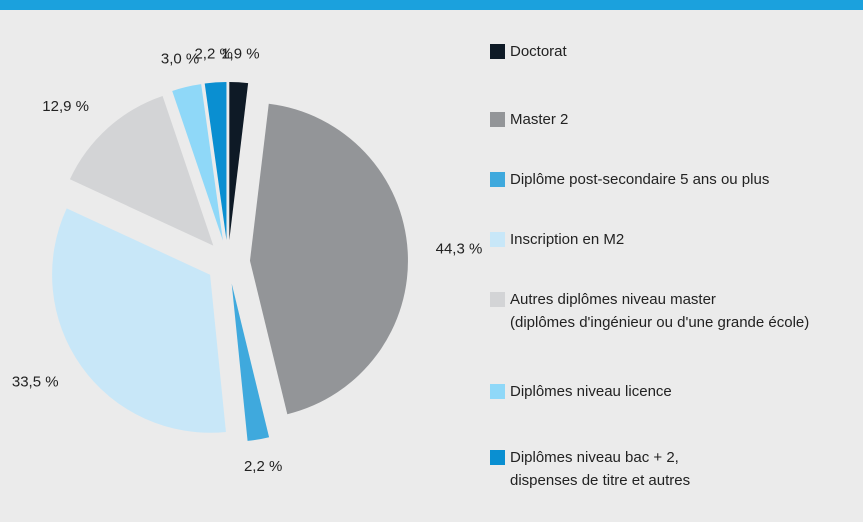 Image resolution: width=863 pixels, height=522 pixels. Describe the element at coordinates (640, 179) in the screenshot. I see `legend-label: Diplôme post-secondaire 5 ans ou plus` at that location.